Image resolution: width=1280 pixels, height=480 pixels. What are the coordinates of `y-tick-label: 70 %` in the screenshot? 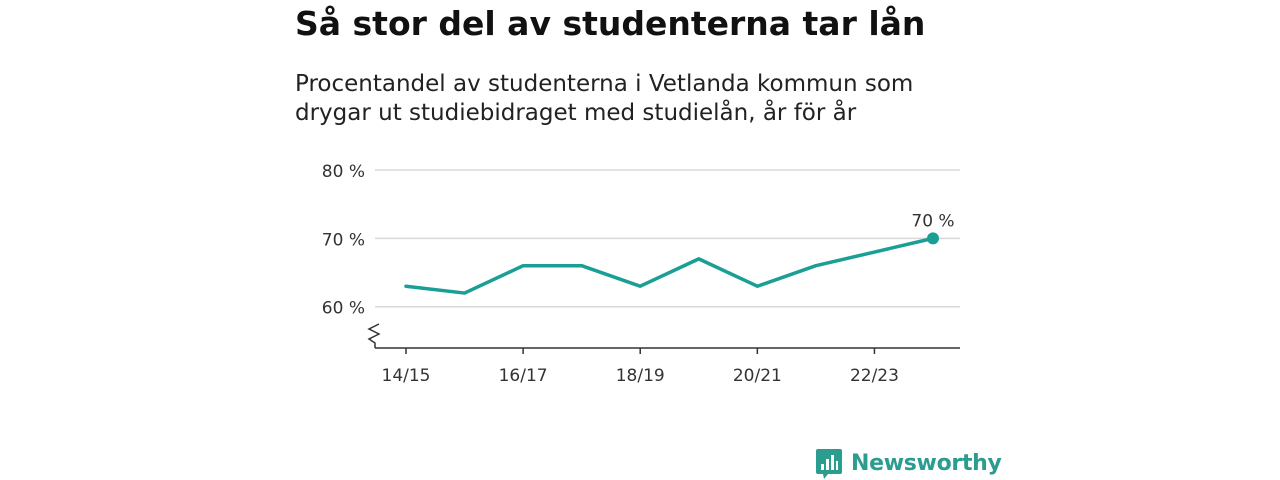 It's located at (343, 240).